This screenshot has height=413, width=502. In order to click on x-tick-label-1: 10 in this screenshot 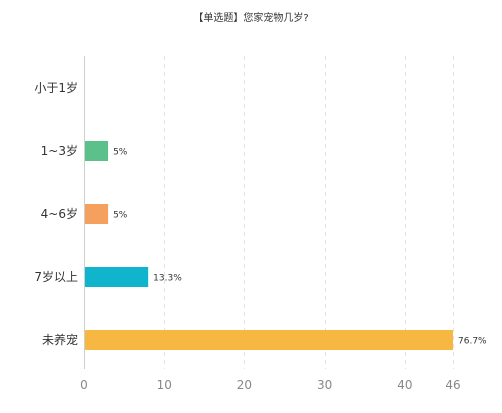, I will do `click(164, 385)`.